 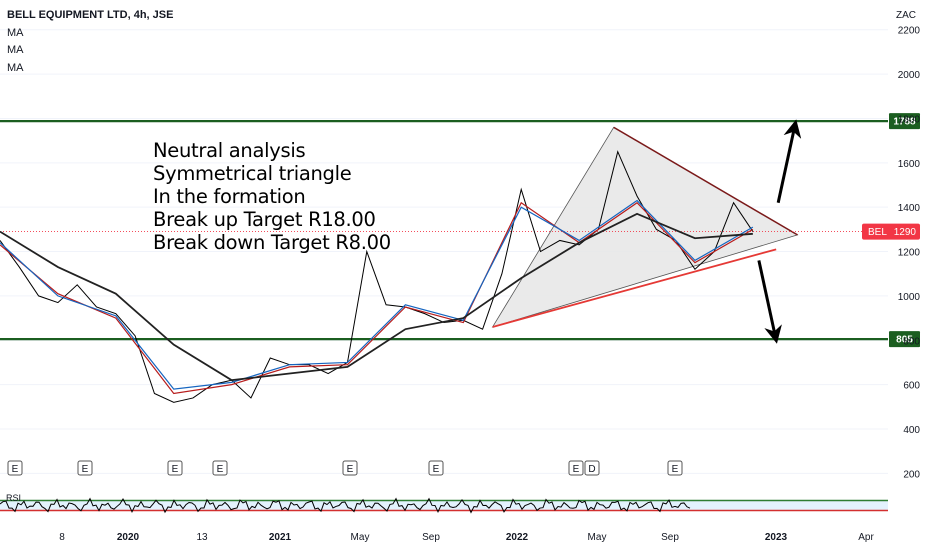 What do you see at coordinates (15, 50) in the screenshot?
I see `indicator-ma-2: MA` at bounding box center [15, 50].